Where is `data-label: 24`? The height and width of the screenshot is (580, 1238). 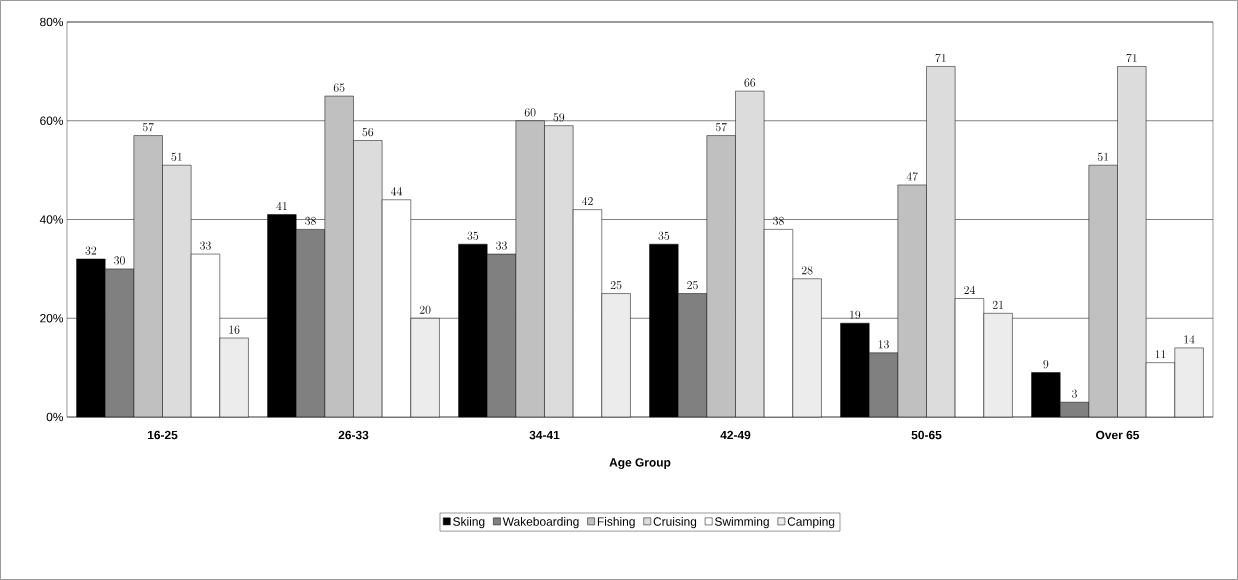
data-label: 24 is located at coordinates (969, 289).